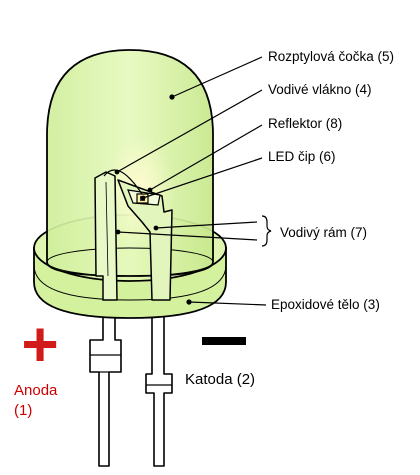 Image resolution: width=420 pixels, height=475 pixels. What do you see at coordinates (220, 379) in the screenshot?
I see `label-cathode: Katoda (2)` at bounding box center [220, 379].